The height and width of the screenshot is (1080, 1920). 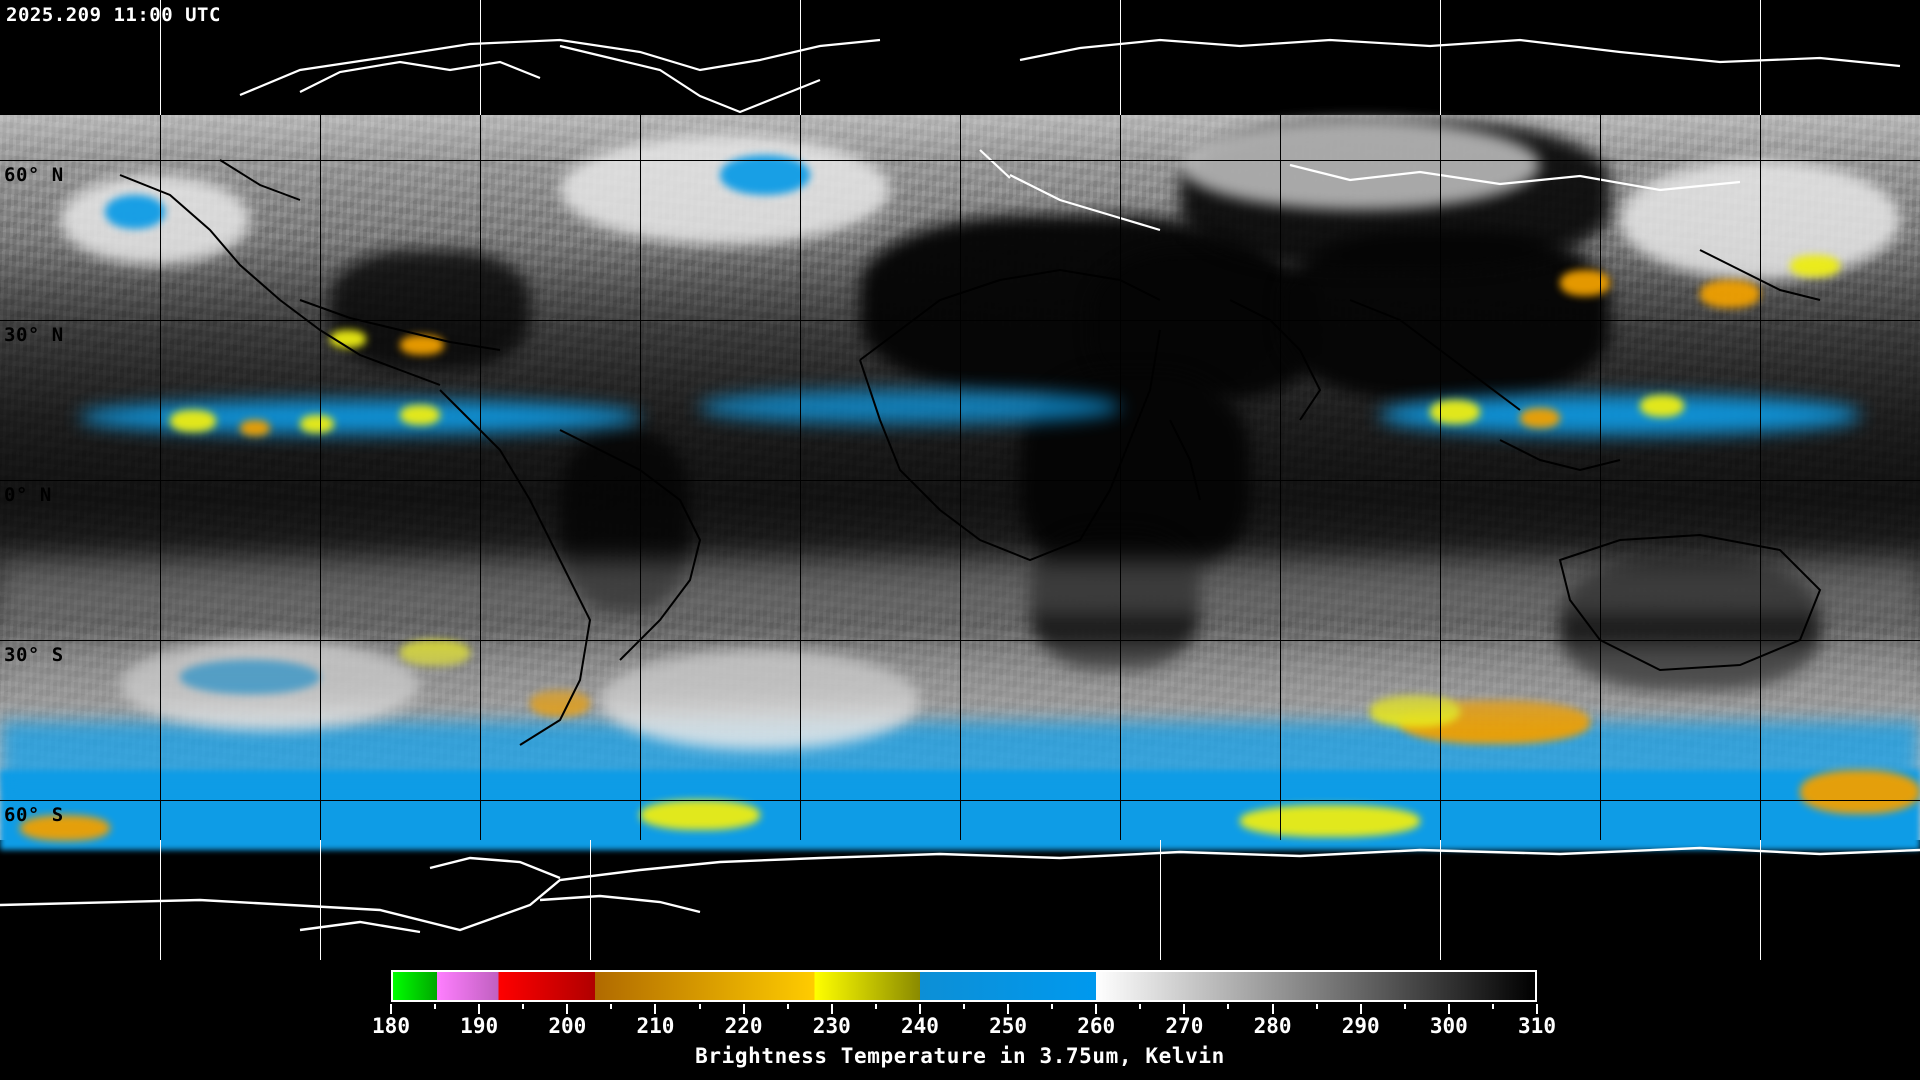 I want to click on gridline-lon-150w, so click(x=160, y=477).